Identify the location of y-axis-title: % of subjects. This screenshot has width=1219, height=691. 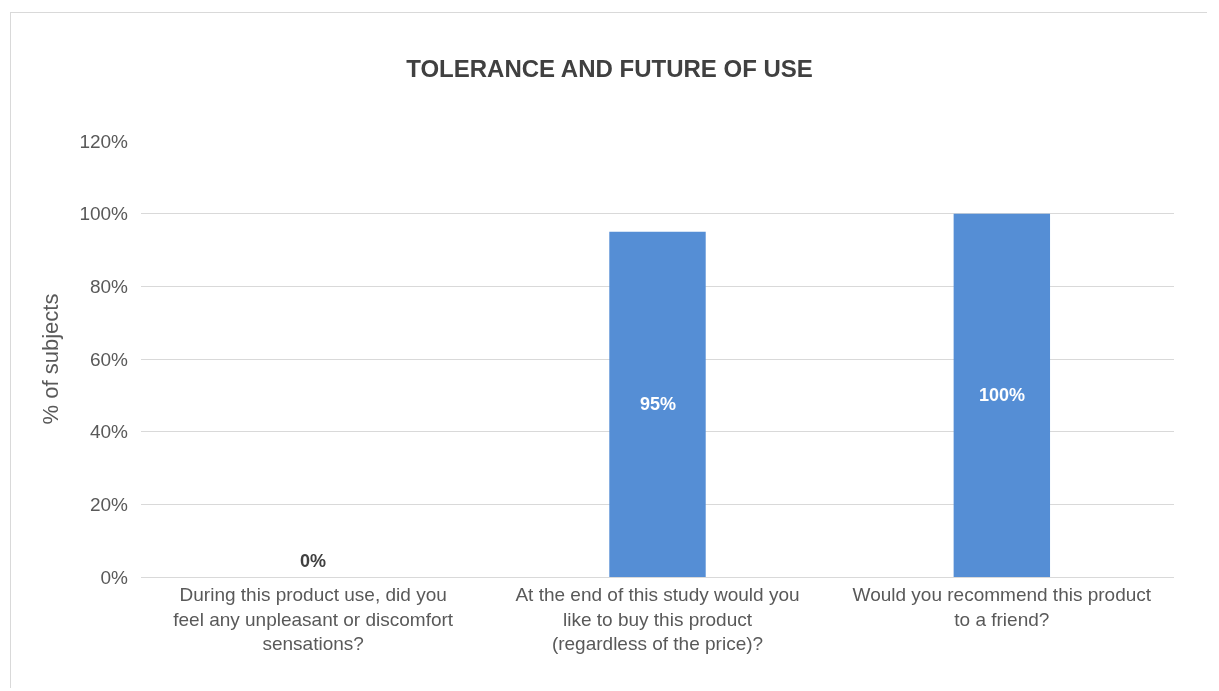
(51, 359).